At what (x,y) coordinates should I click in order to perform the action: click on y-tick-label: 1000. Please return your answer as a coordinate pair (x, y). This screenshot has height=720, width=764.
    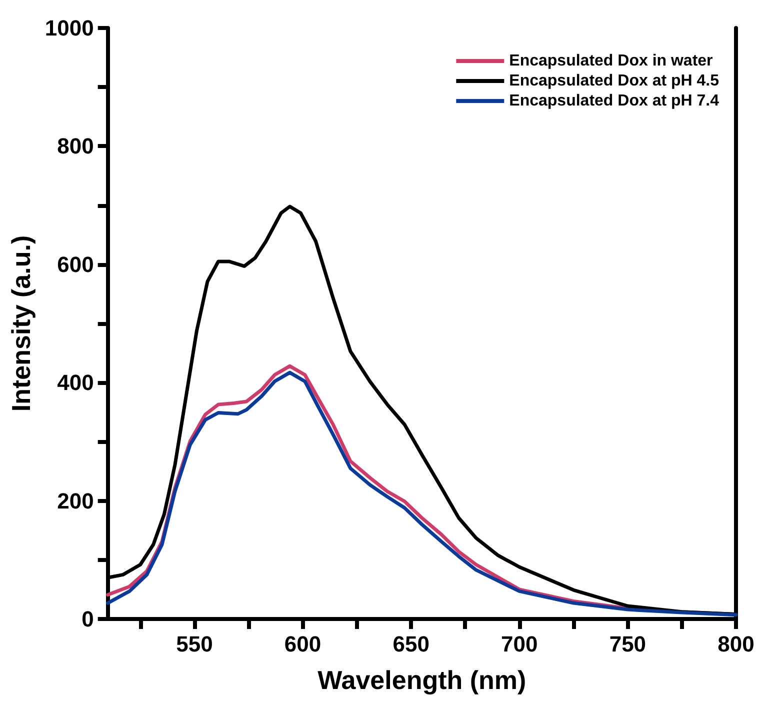
    Looking at the image, I should click on (69, 28).